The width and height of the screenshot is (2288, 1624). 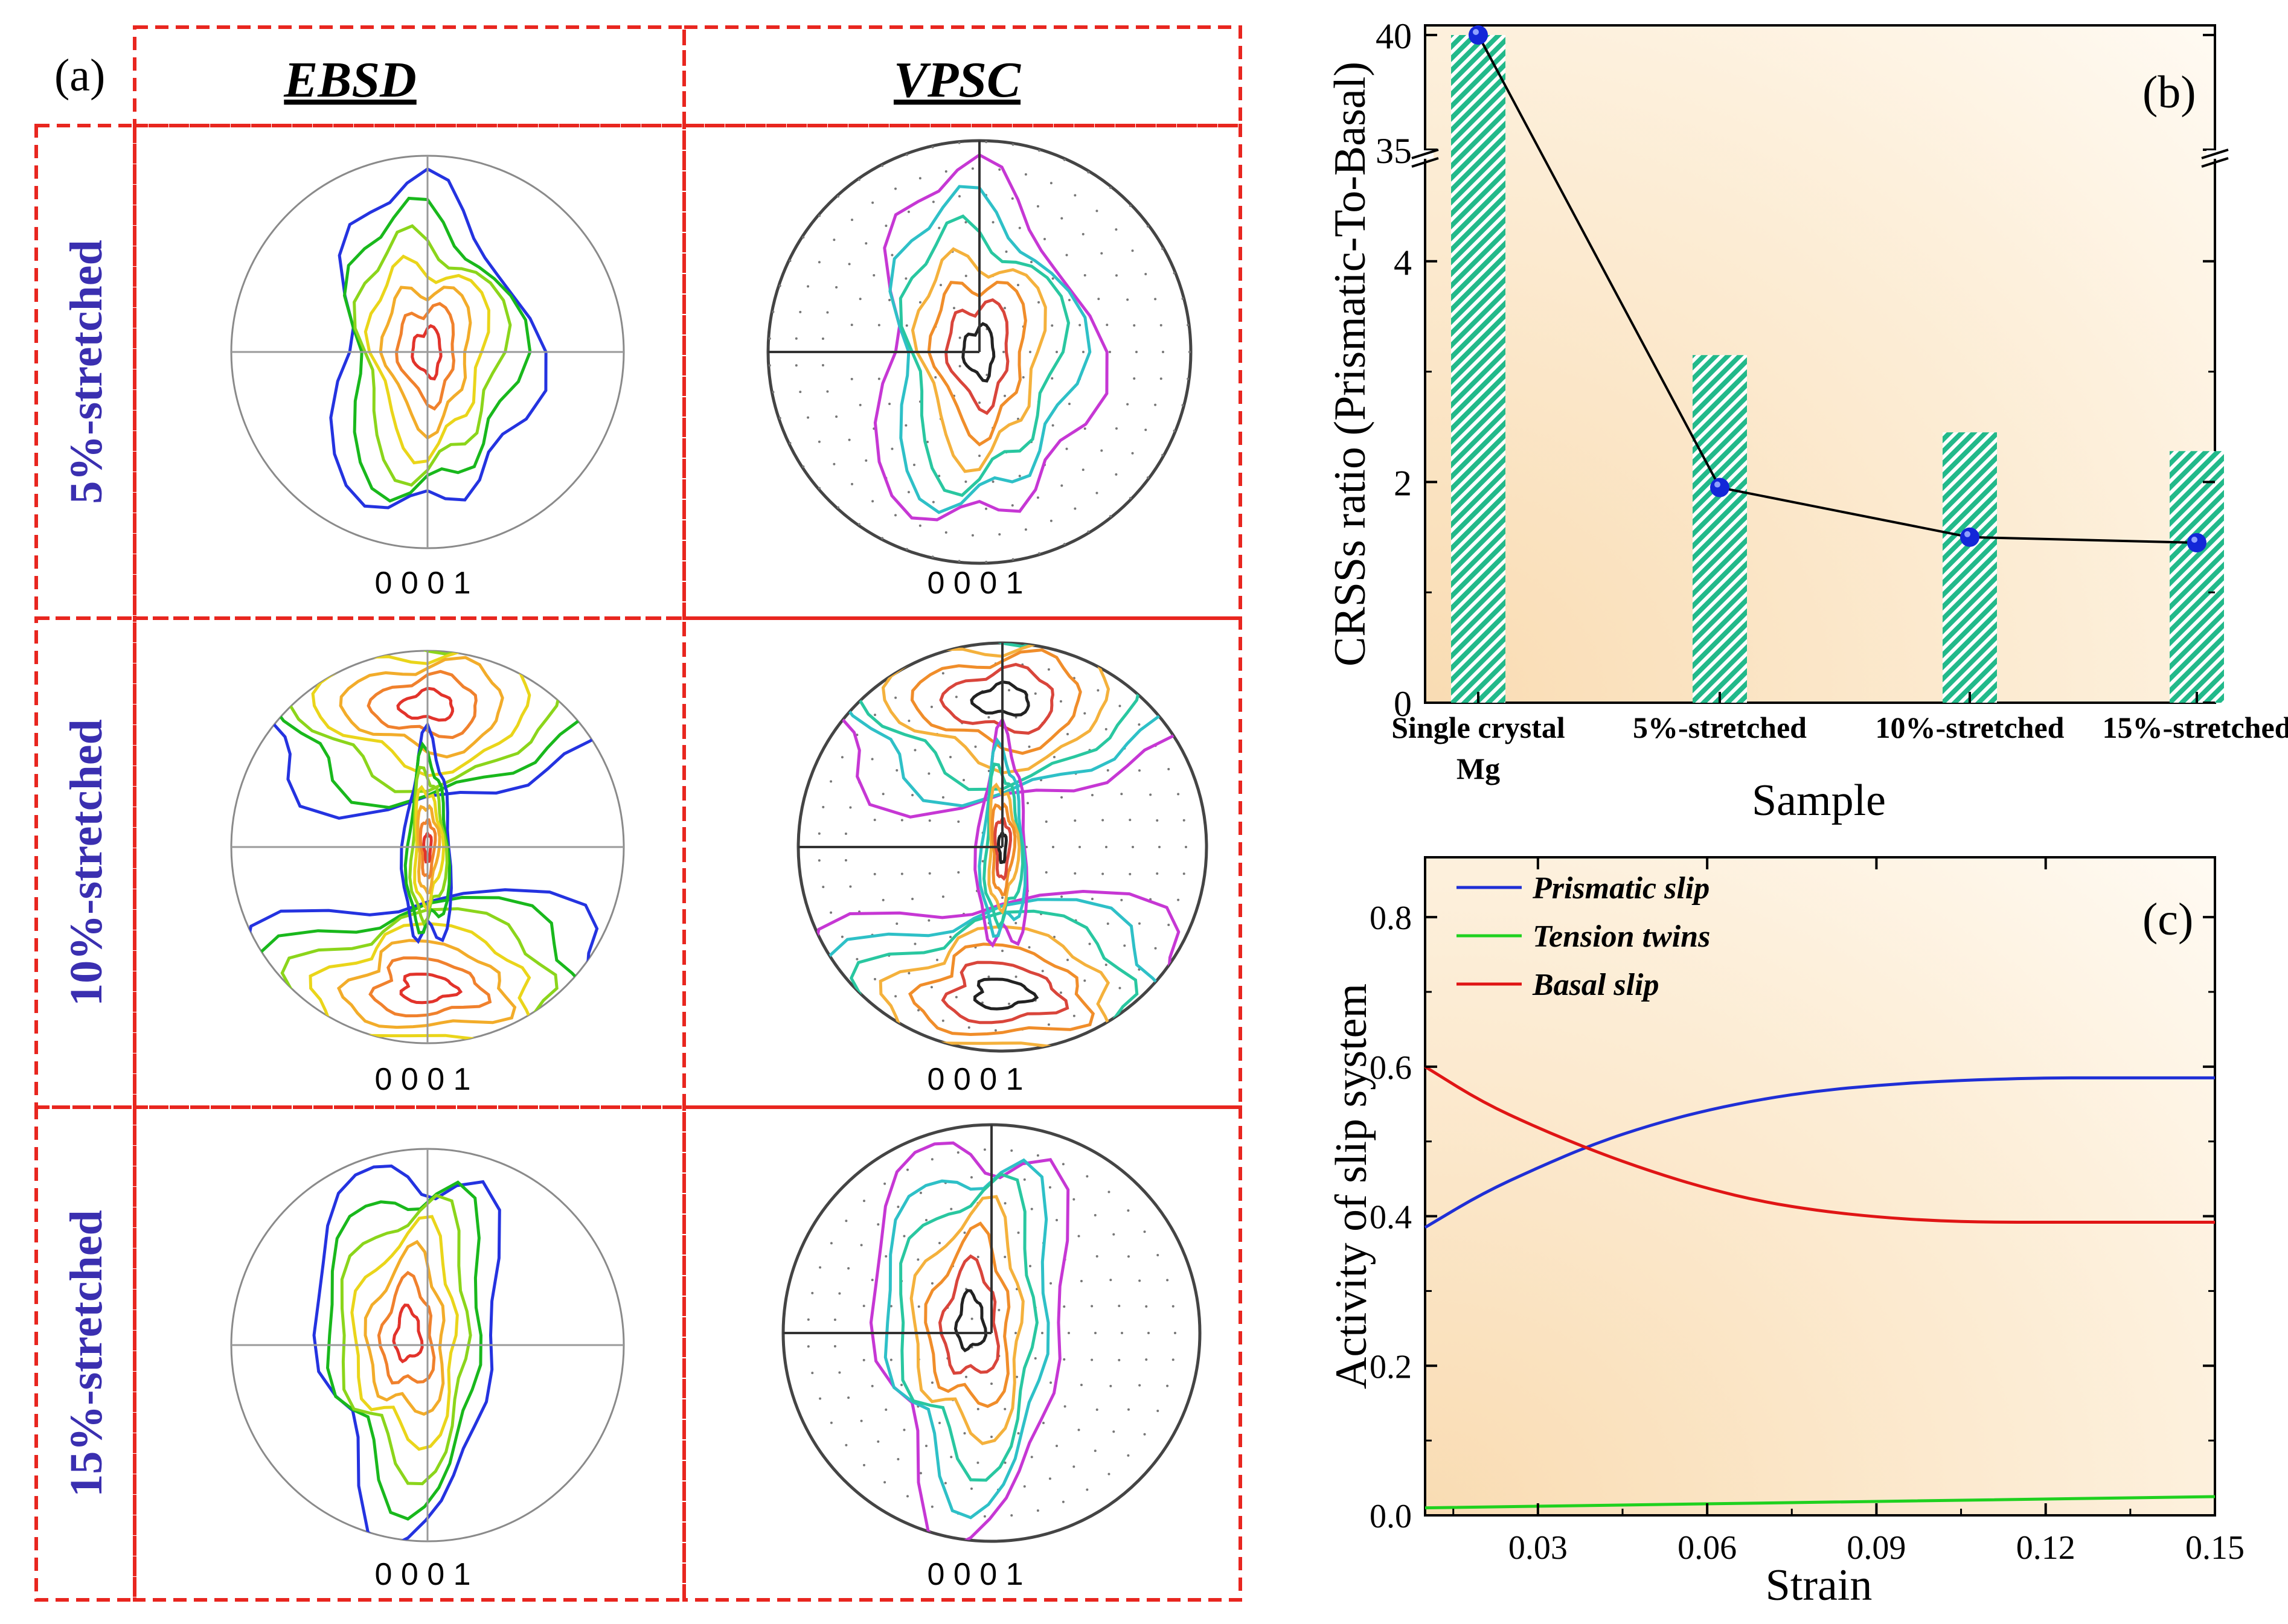 What do you see at coordinates (997, 699) in the screenshot?
I see `pole-figure-vpsc-10-contour` at bounding box center [997, 699].